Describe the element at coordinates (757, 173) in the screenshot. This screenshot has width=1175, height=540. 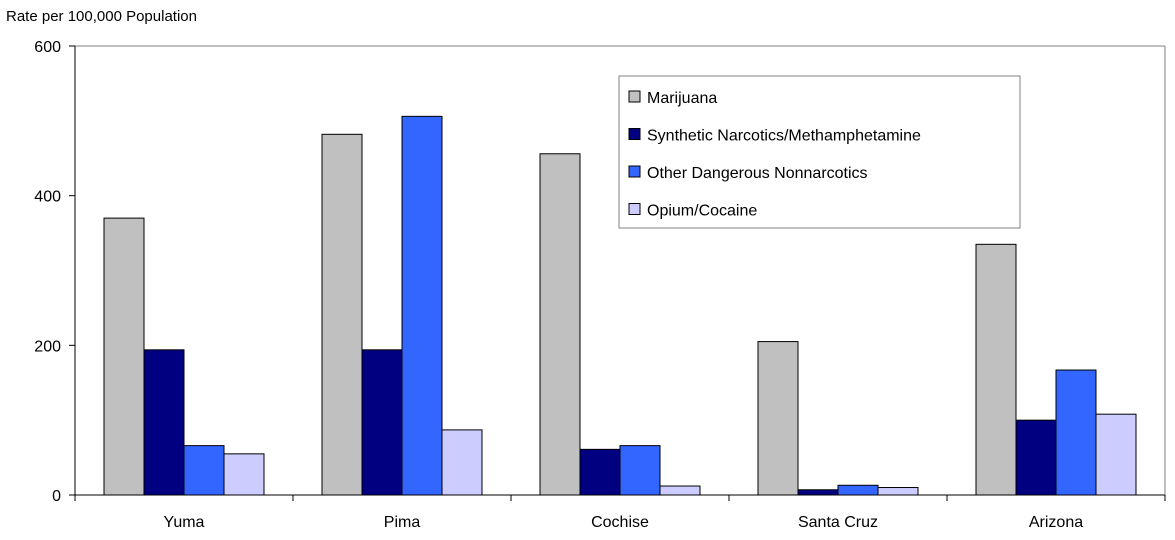
I see `legend-label: Other Dangerous Nonnarcotics` at that location.